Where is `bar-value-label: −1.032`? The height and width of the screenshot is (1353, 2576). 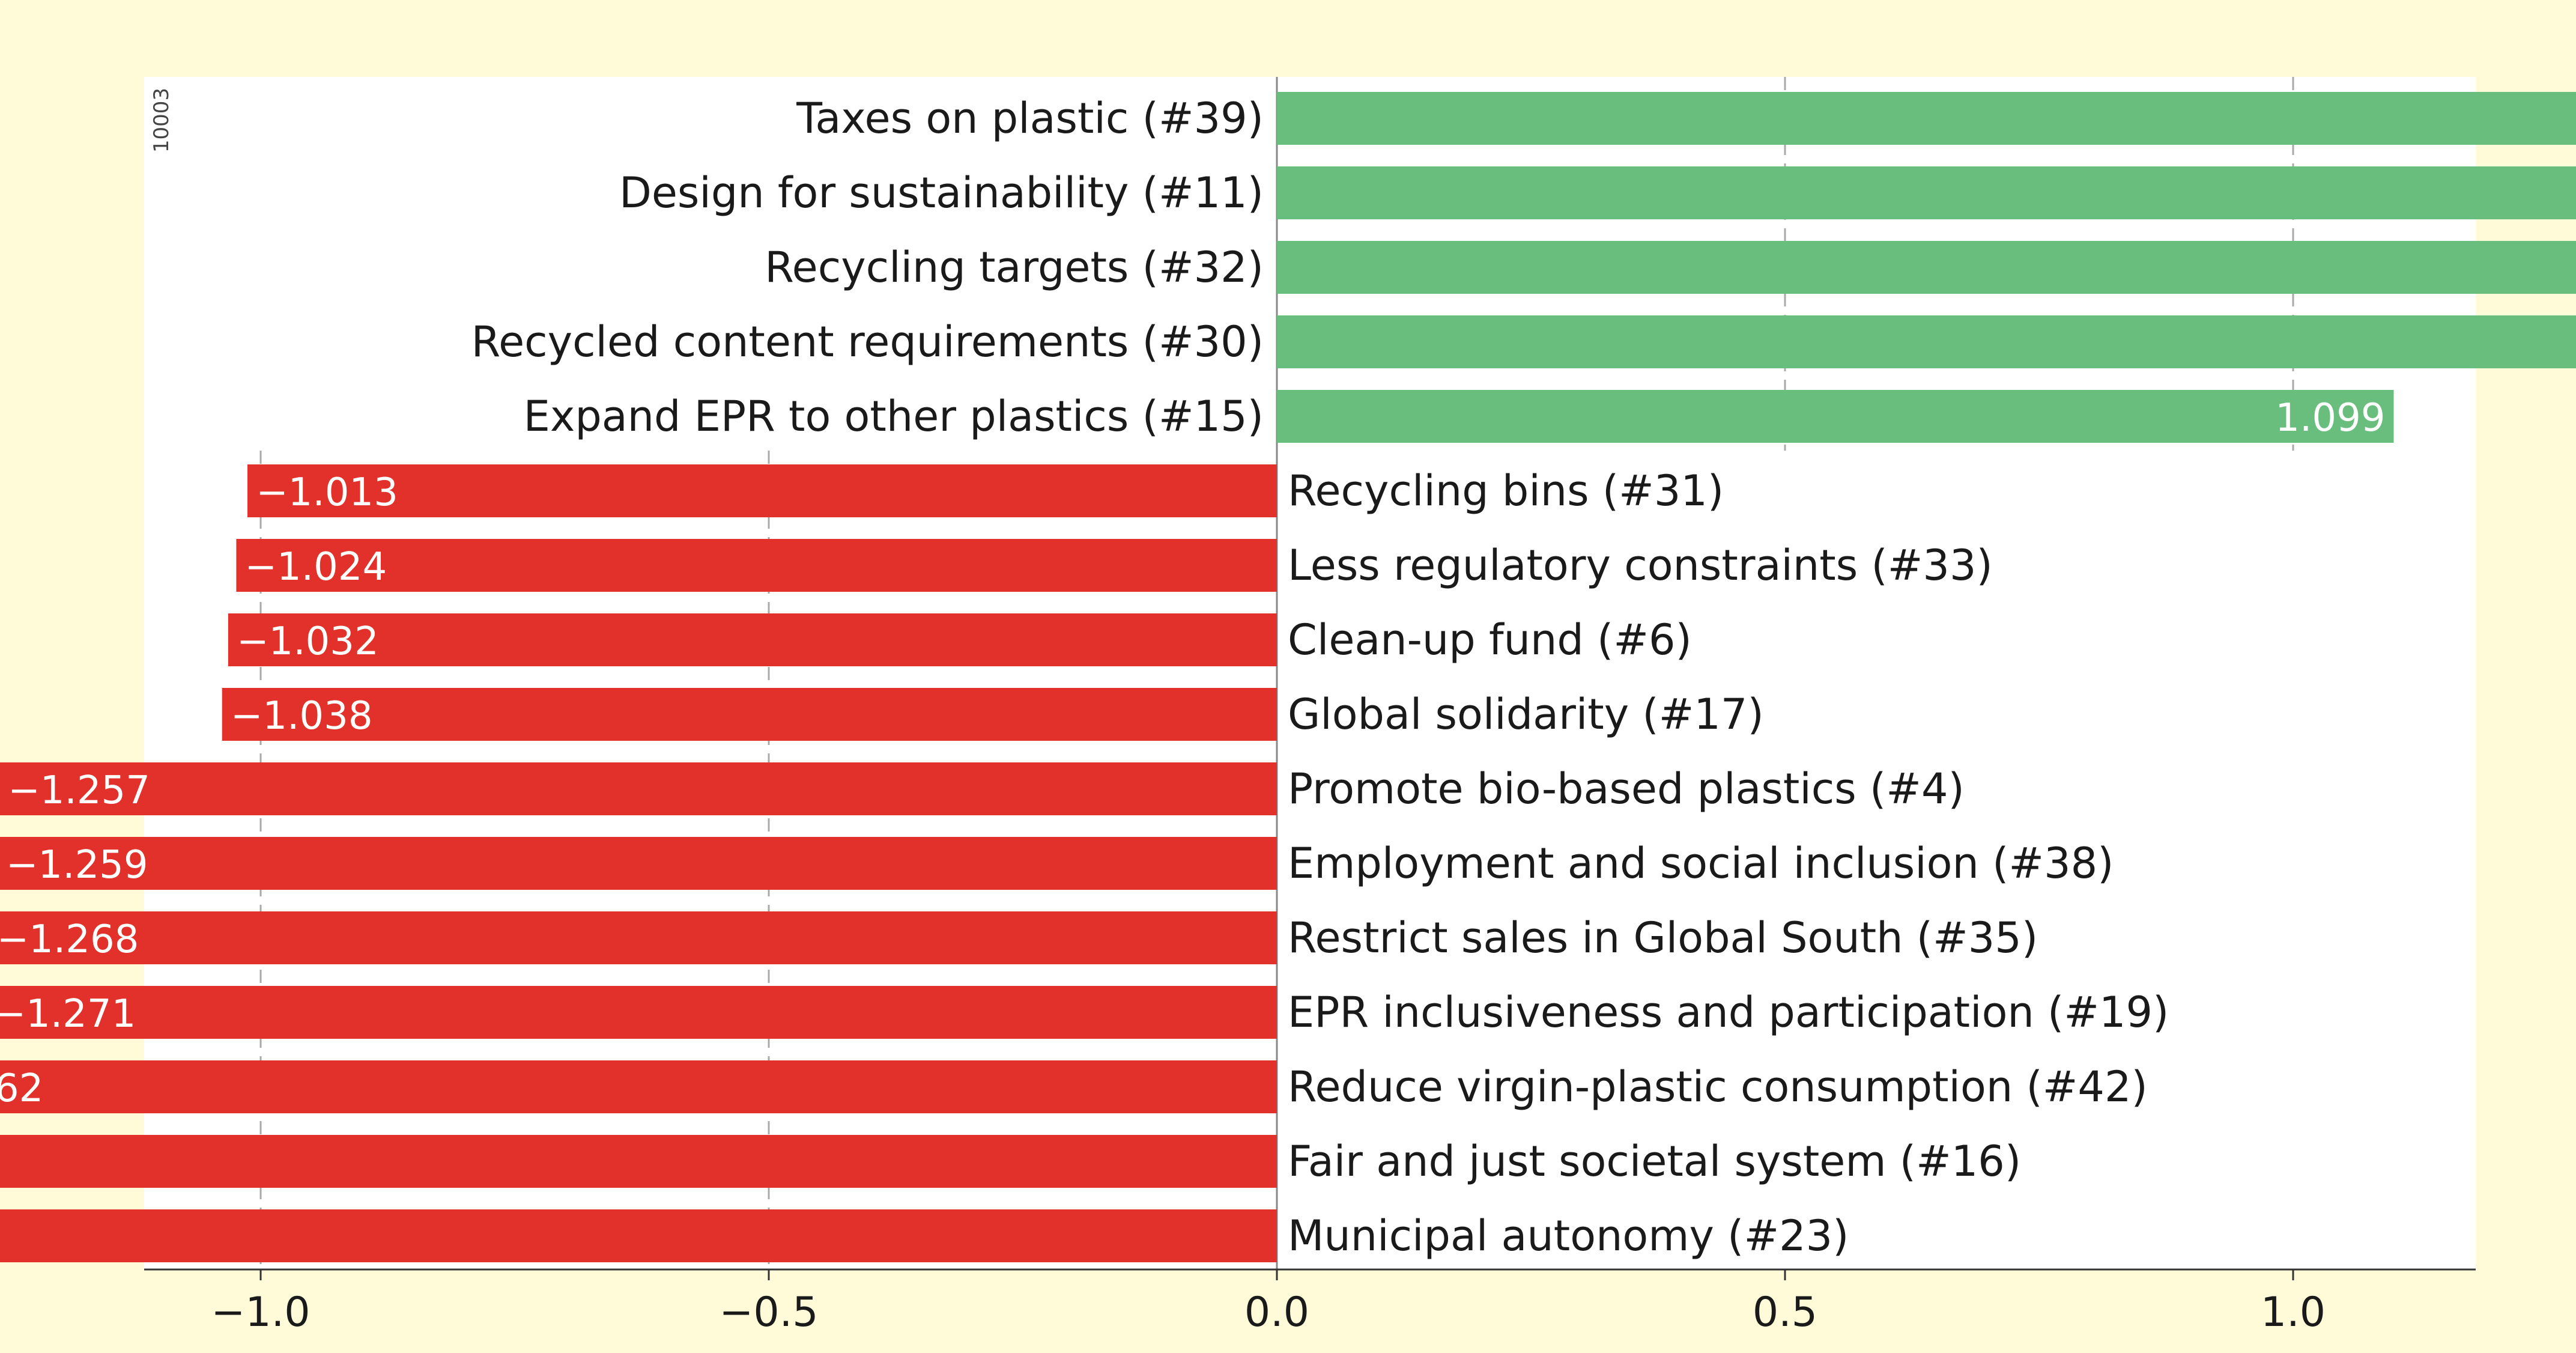
bar-value-label: −1.032 is located at coordinates (308, 641).